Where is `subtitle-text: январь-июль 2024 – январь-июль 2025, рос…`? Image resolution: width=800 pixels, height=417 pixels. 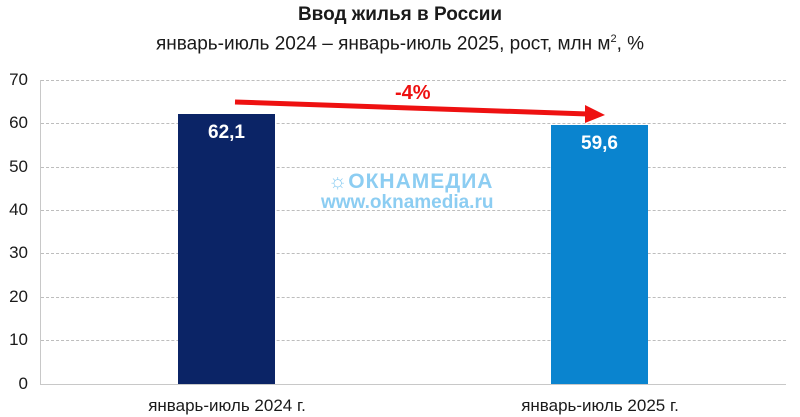 subtitle-text: январь-июль 2024 – январь-июль 2025, рос… is located at coordinates (383, 44).